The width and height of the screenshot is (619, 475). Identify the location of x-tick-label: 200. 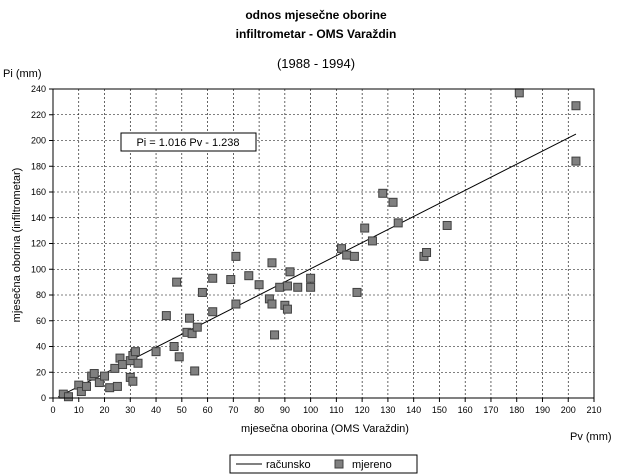
(568, 410).